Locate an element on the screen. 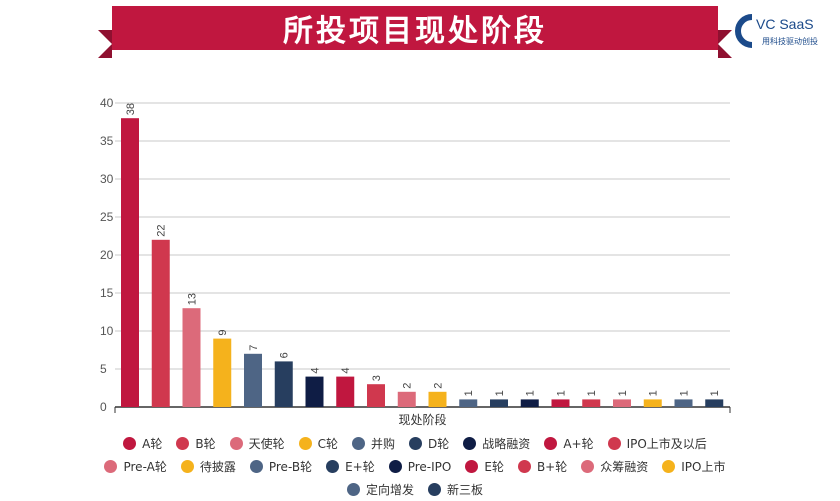 The image size is (840, 501). logo-c-icon is located at coordinates (744, 31).